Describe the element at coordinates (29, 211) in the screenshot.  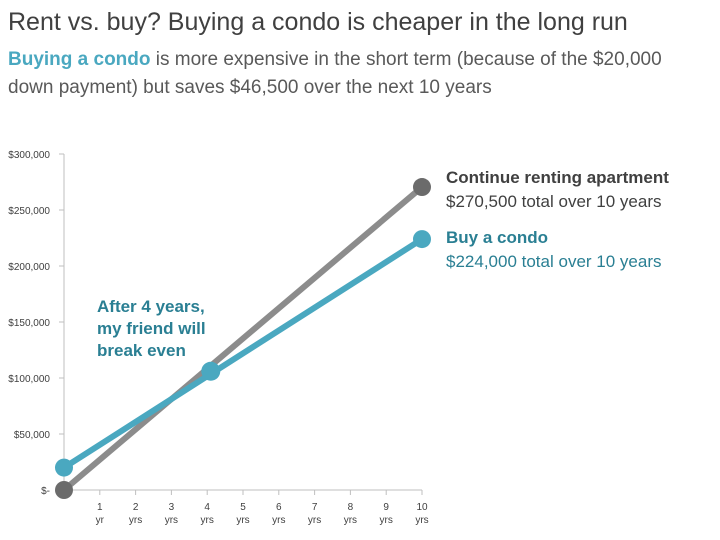
I see `y-tick-label: $250,000` at that location.